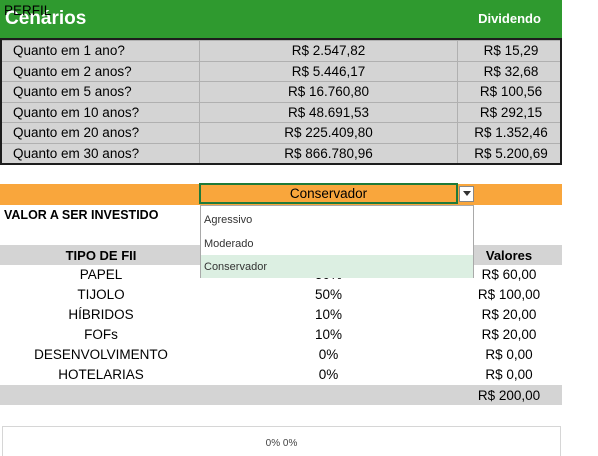 Image resolution: width=598 pixels, height=456 pixels. What do you see at coordinates (281, 295) in the screenshot?
I see `allocation-row: TIJOLO 50% R$ 100,00` at bounding box center [281, 295].